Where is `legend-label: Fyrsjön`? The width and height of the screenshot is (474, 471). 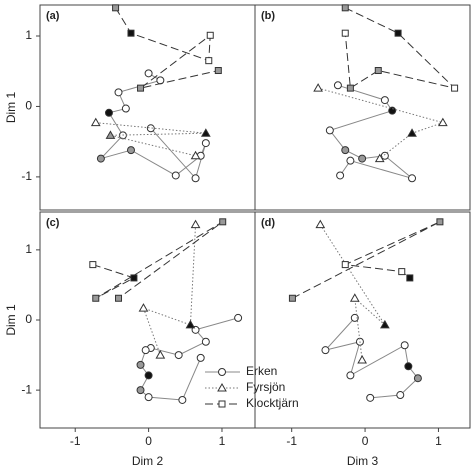
legend-label: Fyrsjön is located at coordinates (265, 387).